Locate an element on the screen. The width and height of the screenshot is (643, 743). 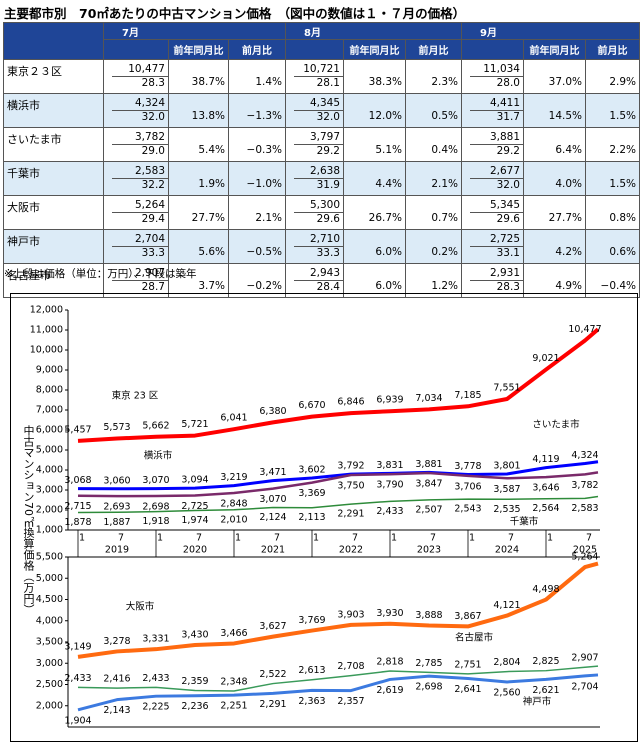
price-cell: 5,345 29.6 is located at coordinates (492, 212).